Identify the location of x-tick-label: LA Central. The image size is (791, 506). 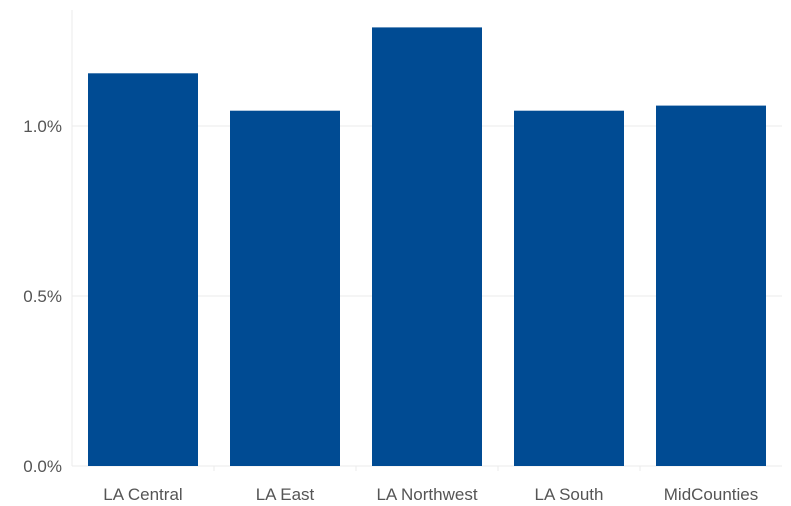
(142, 494).